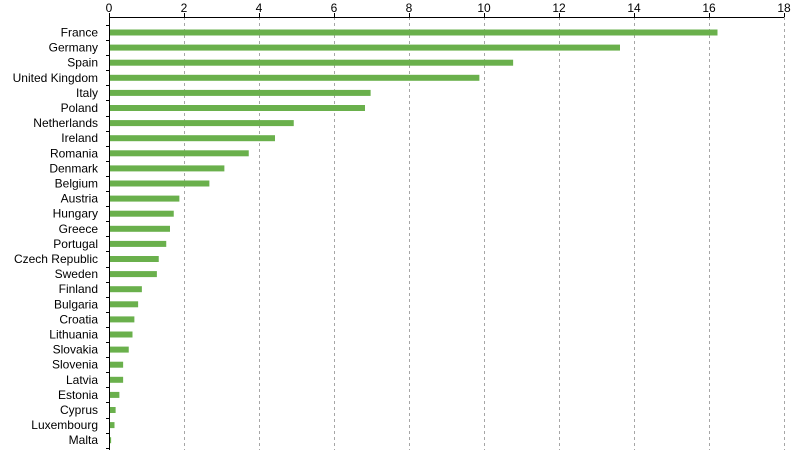 The width and height of the screenshot is (800, 454). What do you see at coordinates (82, 63) in the screenshot?
I see `category-label: Spain` at bounding box center [82, 63].